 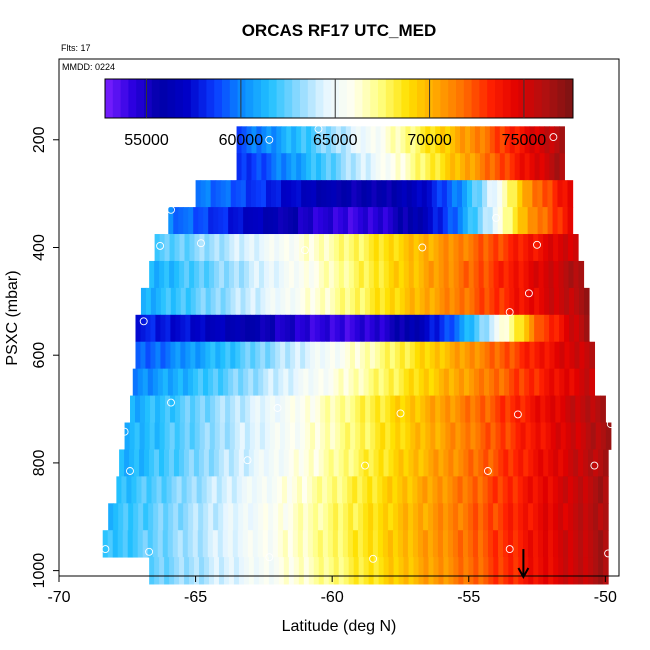 I want to click on colorbar-tick-label: 55000, so click(x=146, y=140).